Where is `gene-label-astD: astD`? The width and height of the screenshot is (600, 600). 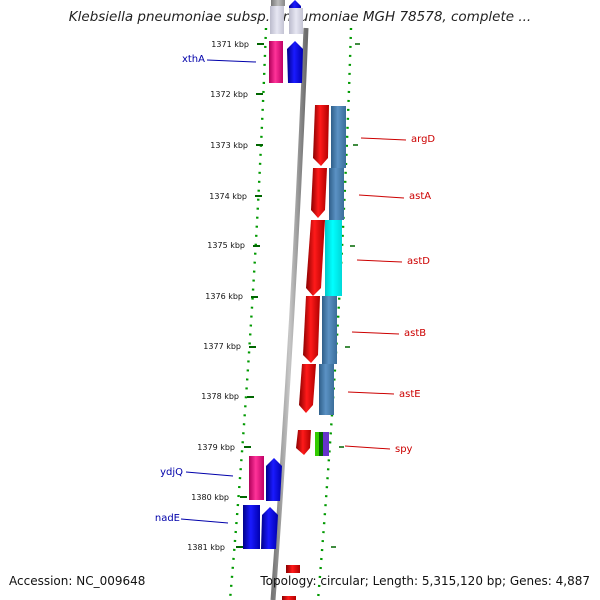 gene-label-astD: astD is located at coordinates (418, 261).